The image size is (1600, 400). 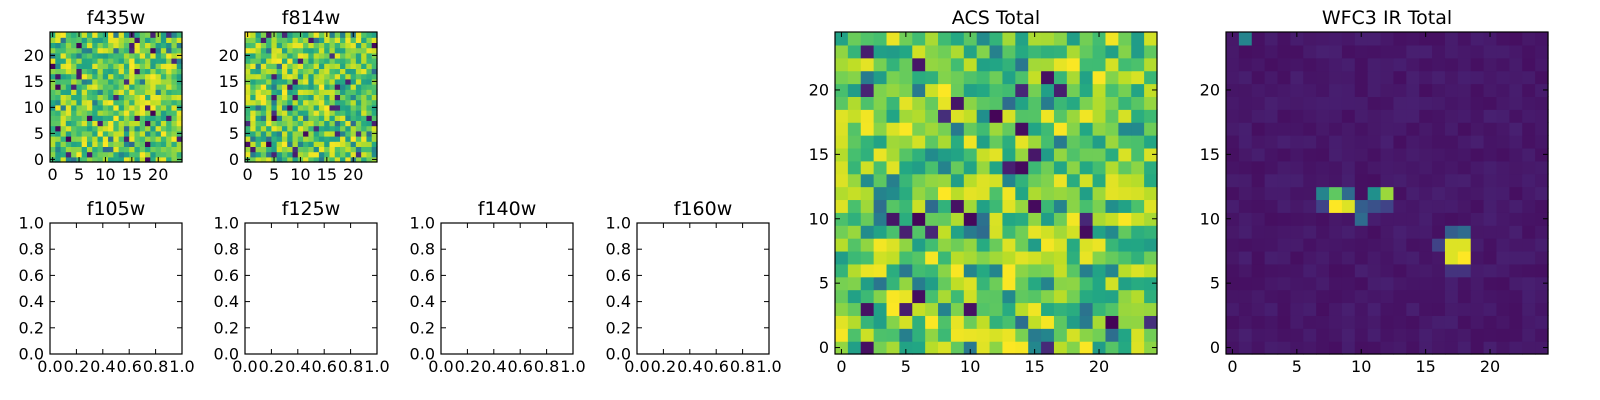 I want to click on y-tick-label: 1.0, so click(x=31, y=223).